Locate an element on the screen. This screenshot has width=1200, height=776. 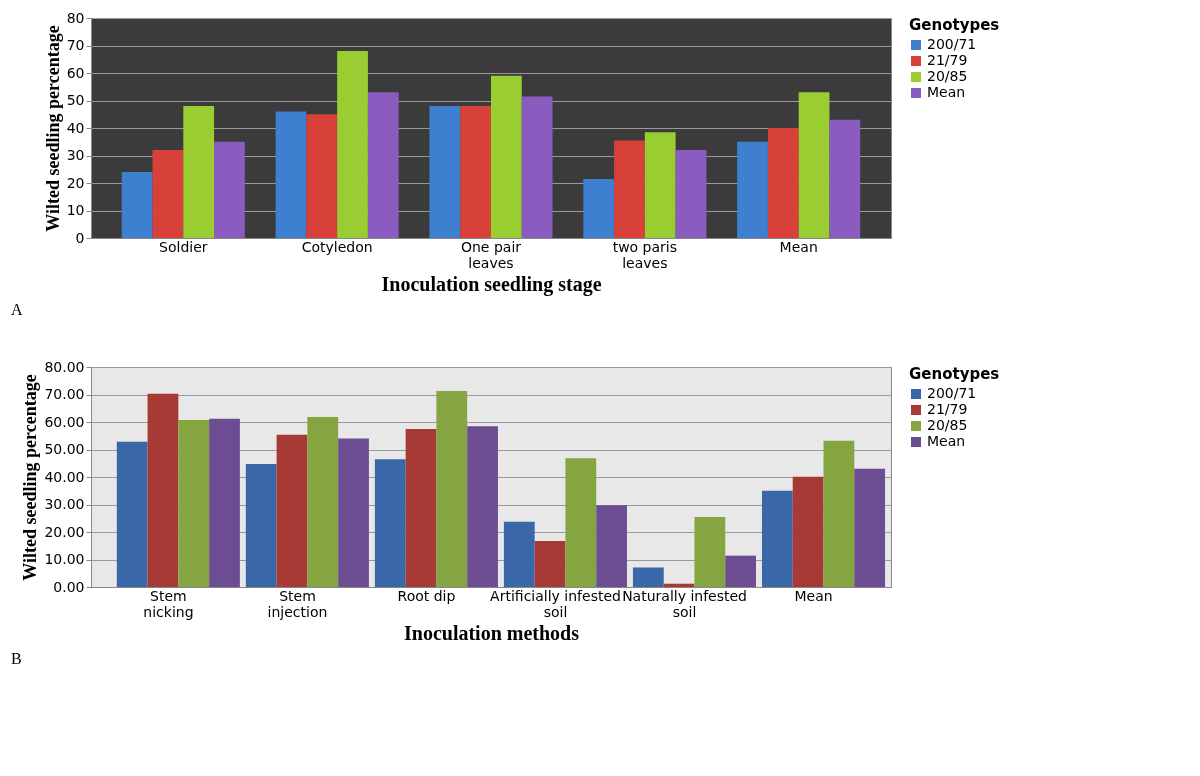
x-tick-label: Naturally infested soil is located at coordinates (684, 603).